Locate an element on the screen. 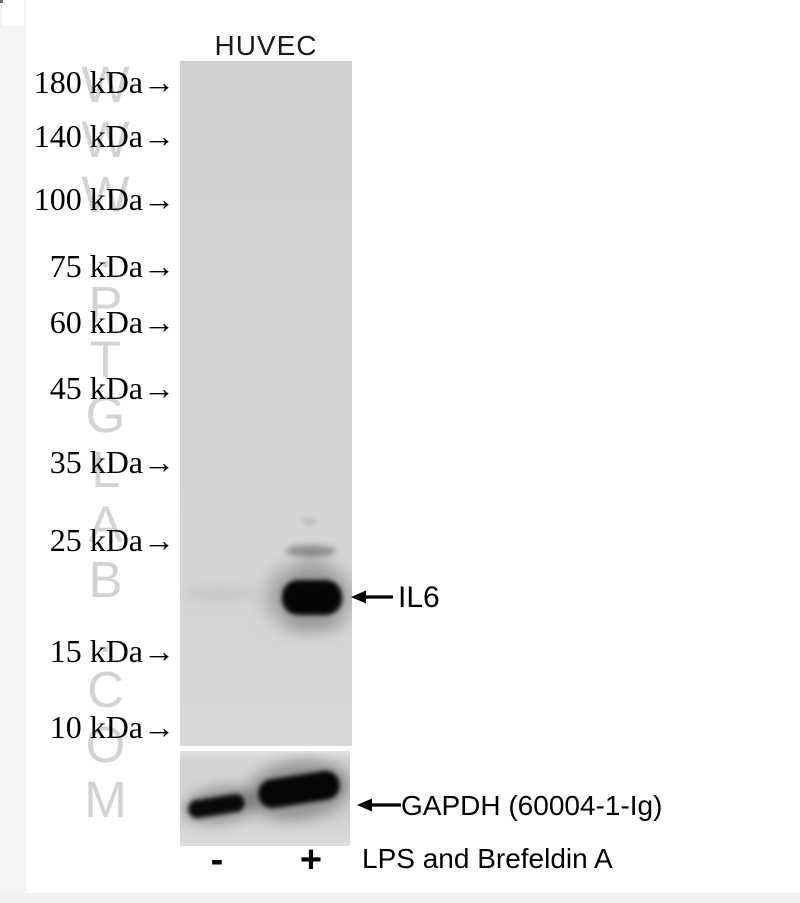 This screenshot has height=903, width=800. mw-marker-35kda: 35 kDa→ is located at coordinates (112, 462).